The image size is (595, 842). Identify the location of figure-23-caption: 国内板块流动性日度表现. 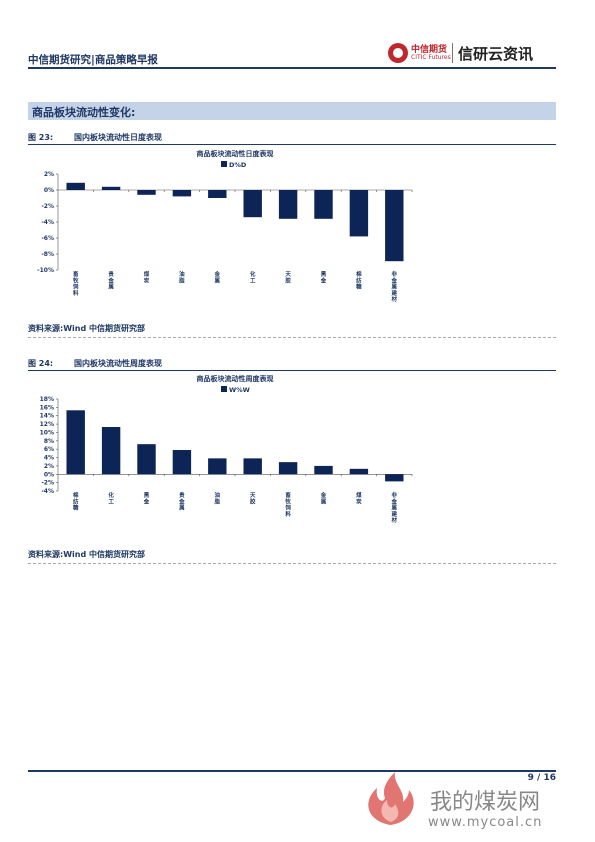
(118, 137).